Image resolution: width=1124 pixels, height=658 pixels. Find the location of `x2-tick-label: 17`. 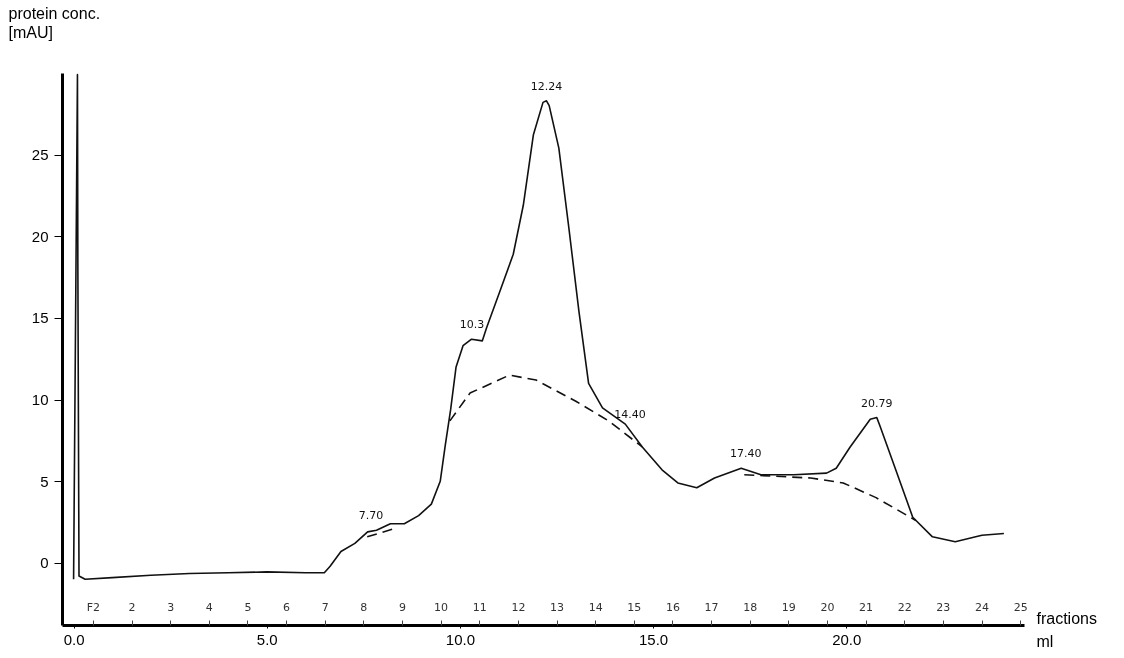

x2-tick-label: 17 is located at coordinates (711, 607).